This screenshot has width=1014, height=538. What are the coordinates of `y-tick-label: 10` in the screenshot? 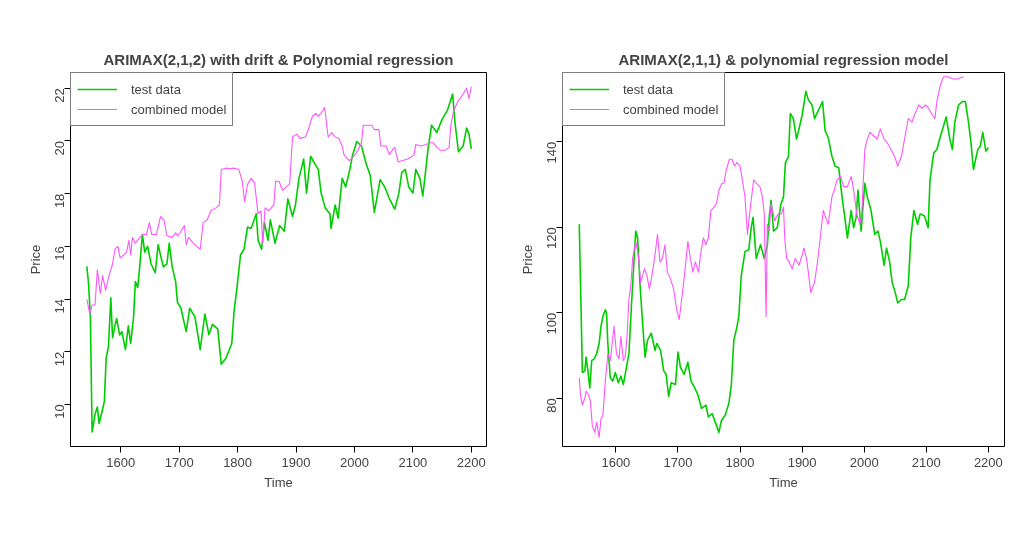 It's located at (59, 411).